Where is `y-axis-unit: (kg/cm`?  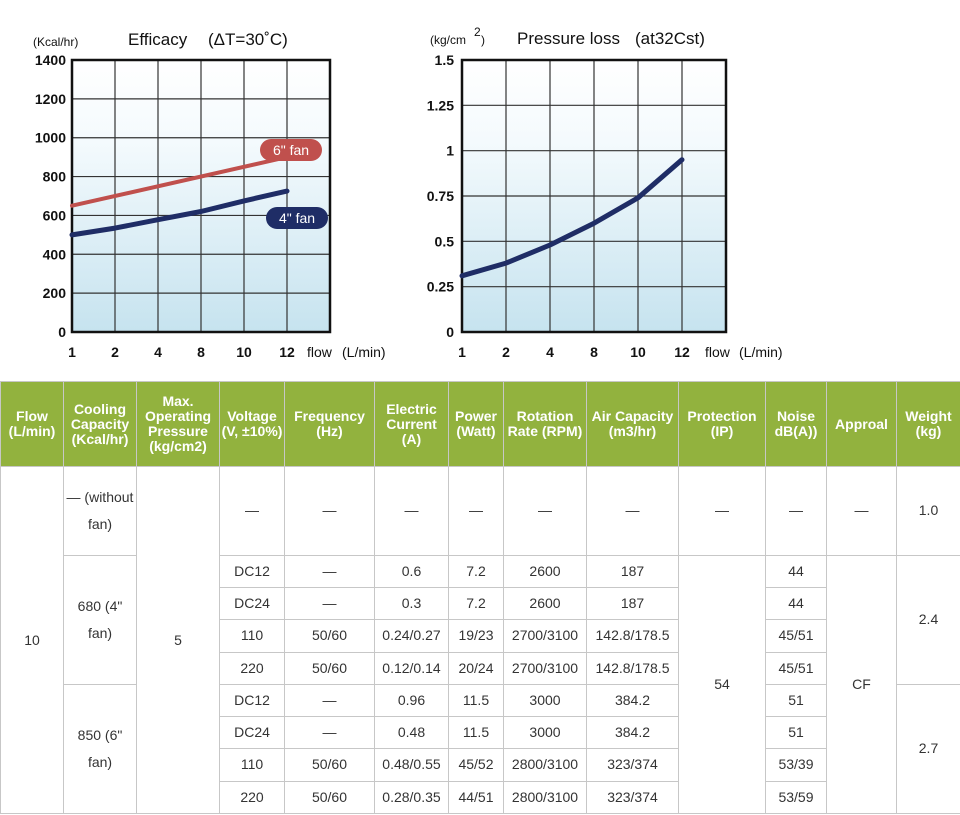
y-axis-unit: (kg/cm is located at coordinates (448, 40).